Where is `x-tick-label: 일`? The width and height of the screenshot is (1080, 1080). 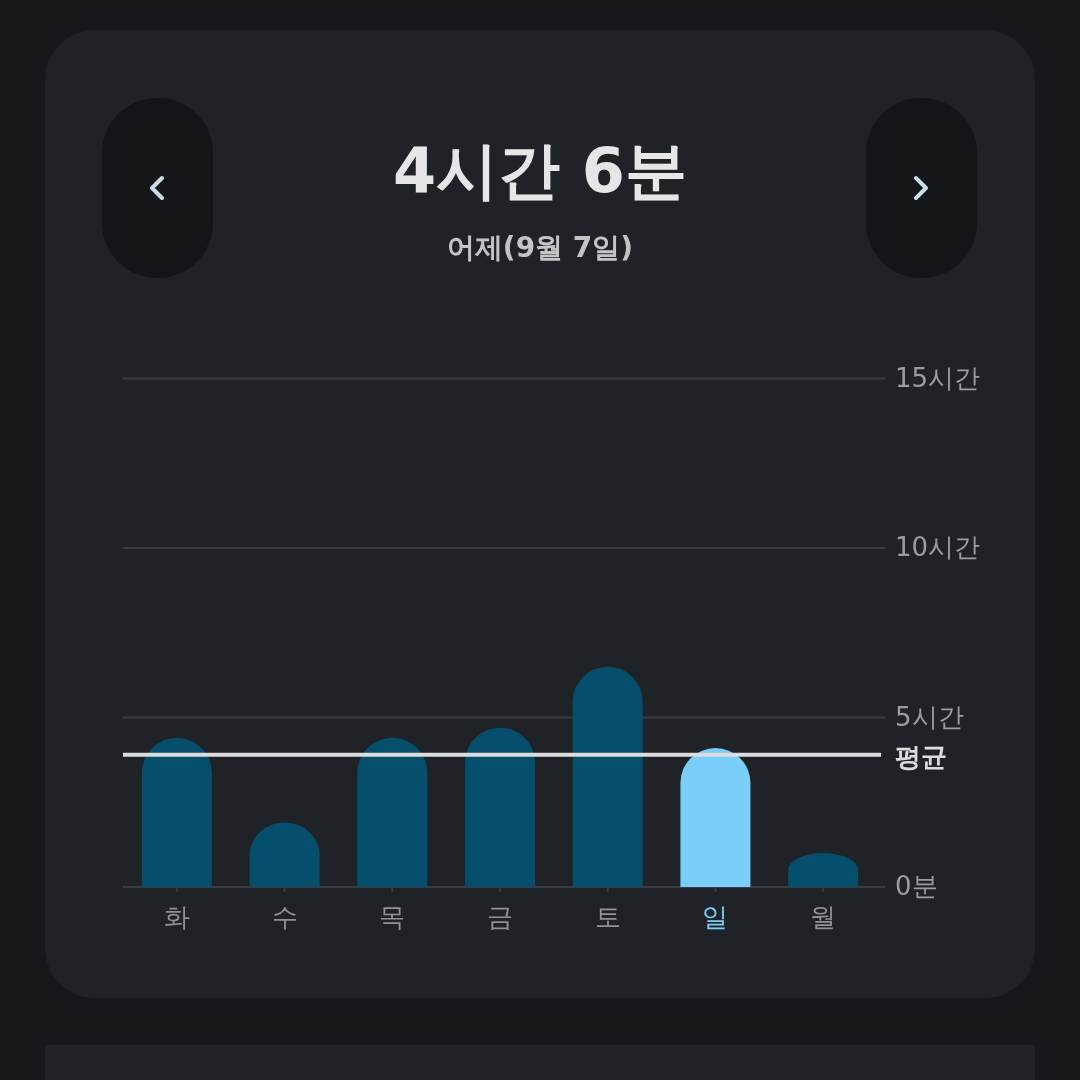
x-tick-label: 일 is located at coordinates (715, 916).